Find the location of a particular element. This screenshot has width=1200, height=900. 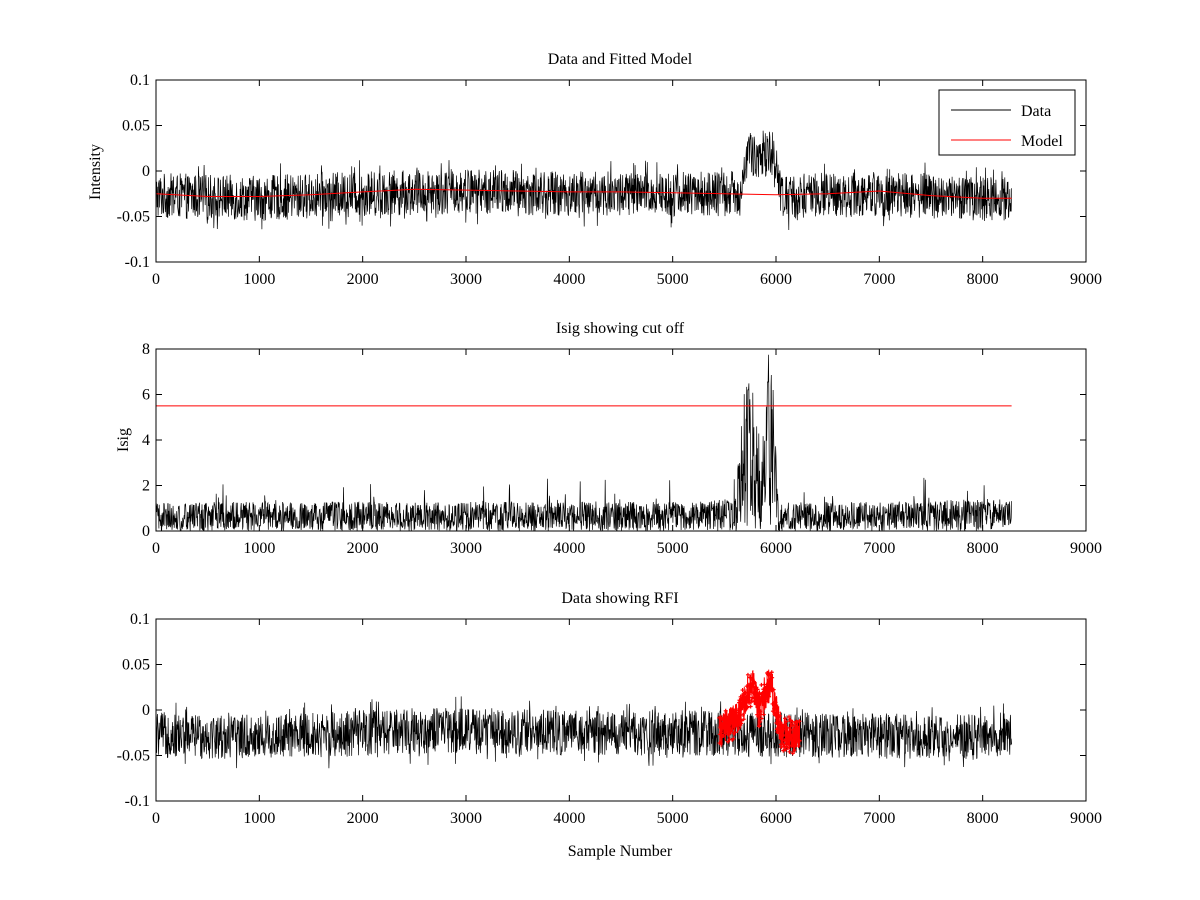

y-tick-label: 8 is located at coordinates (146, 349).